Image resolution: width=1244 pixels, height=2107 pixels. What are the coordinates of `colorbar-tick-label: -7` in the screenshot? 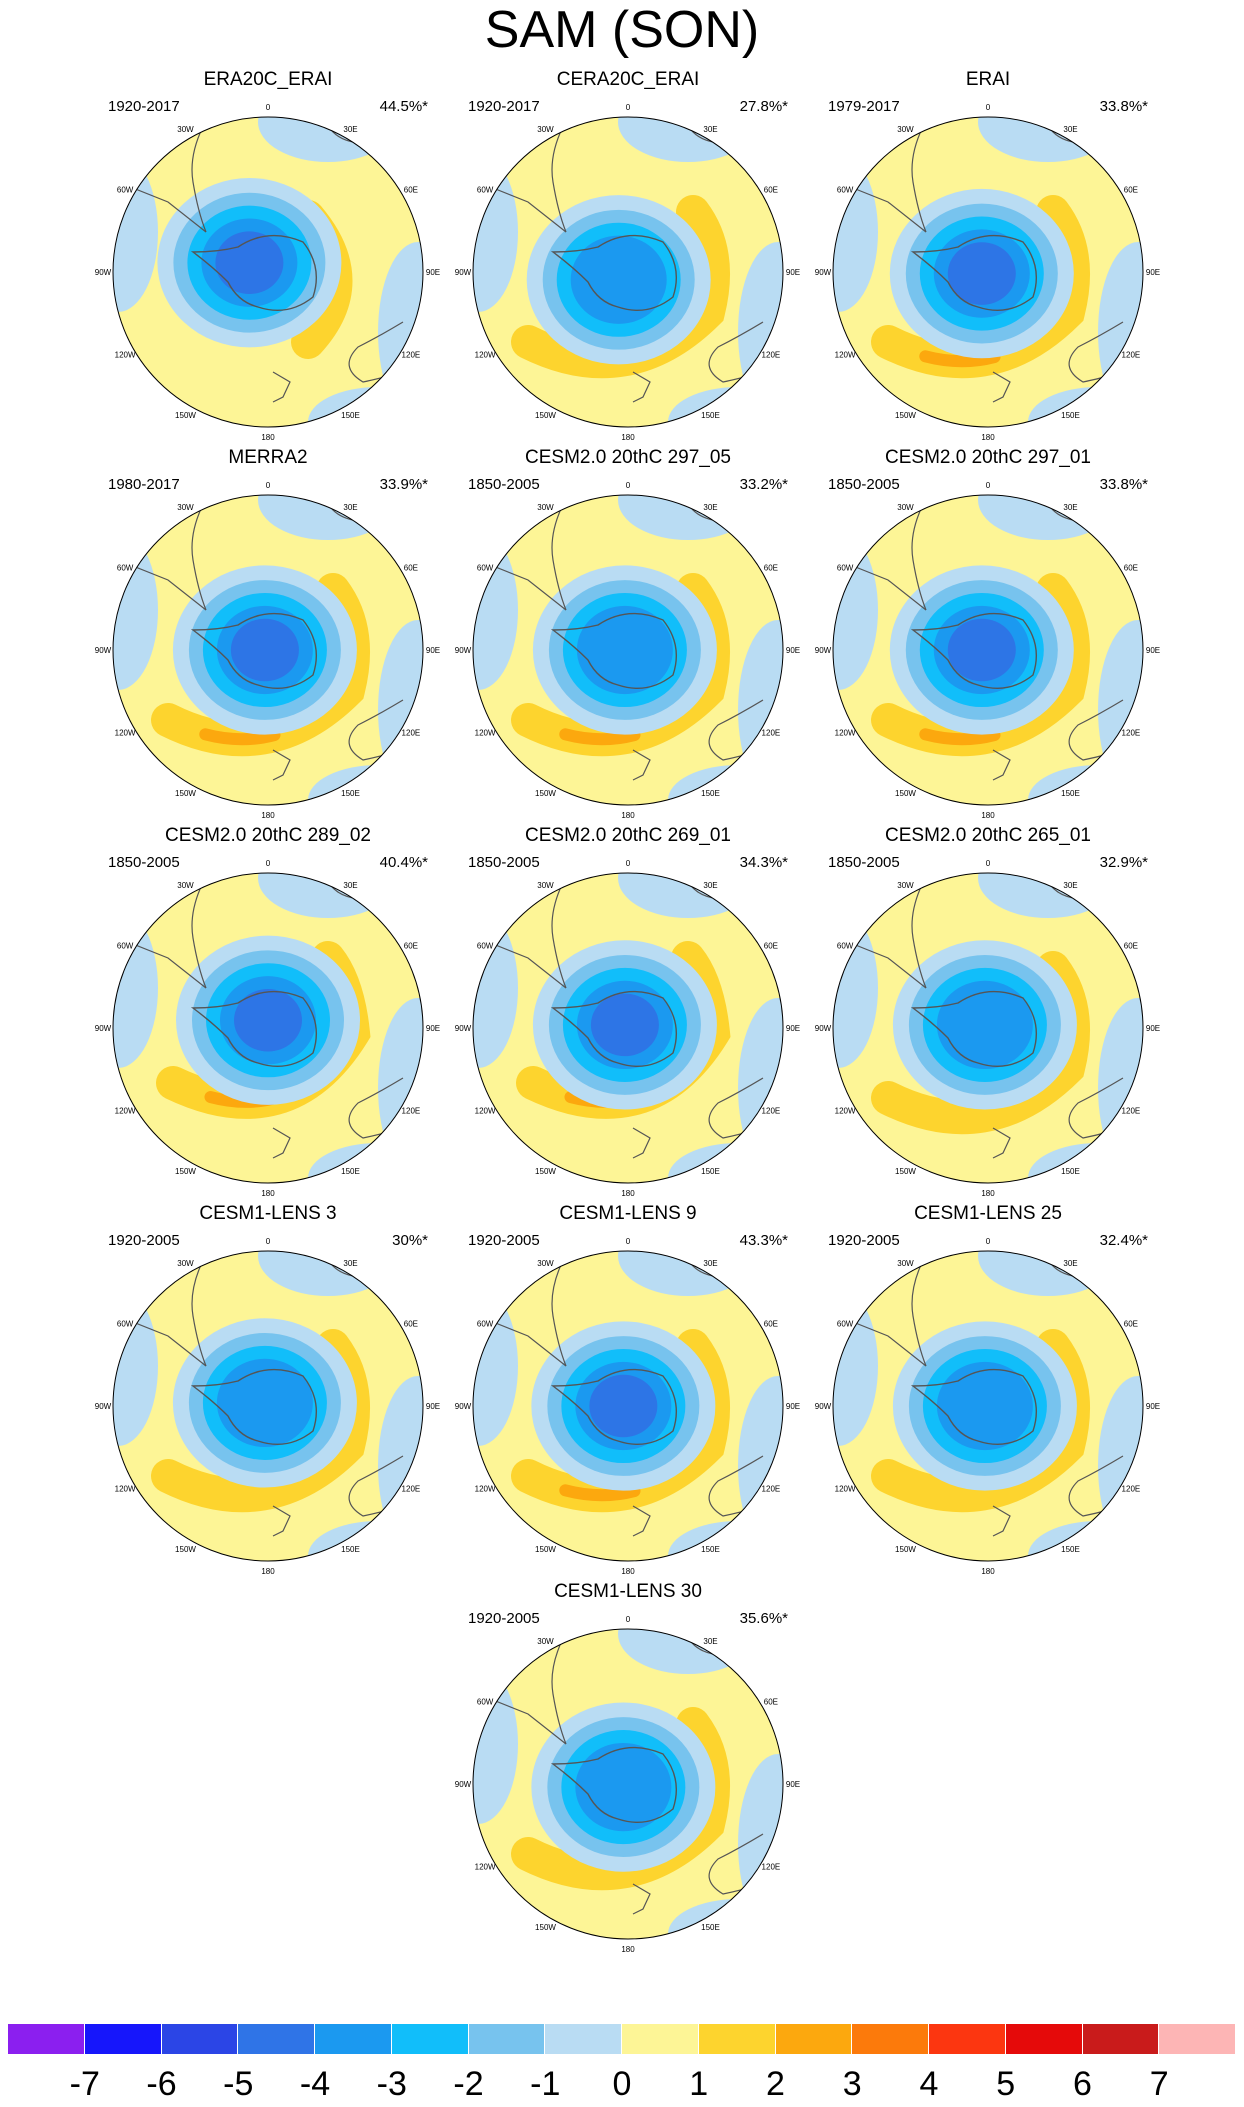 It's located at (84, 2084).